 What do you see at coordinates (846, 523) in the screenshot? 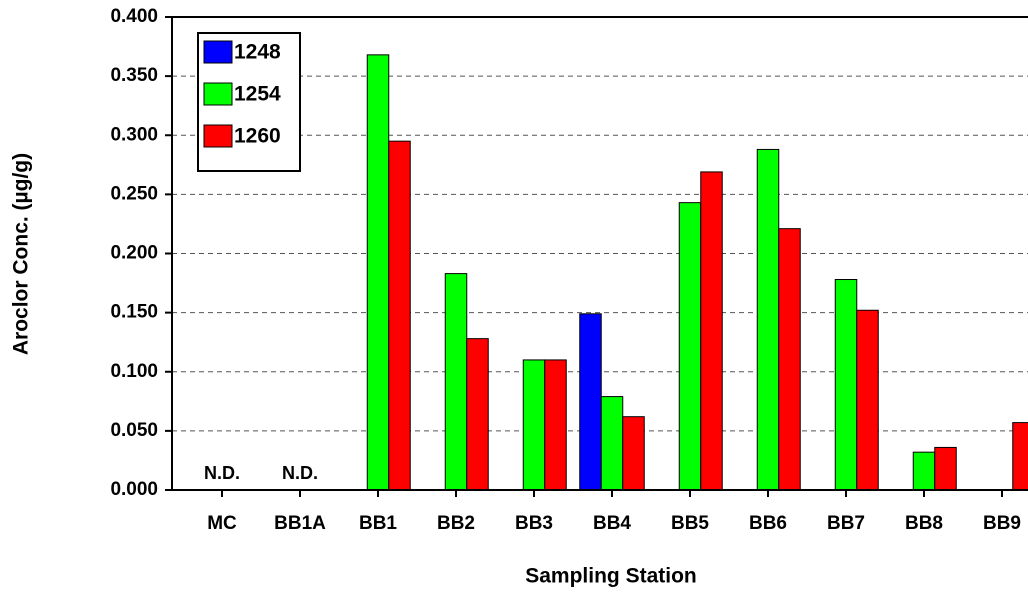
I see `x-tick-label: BB7` at bounding box center [846, 523].